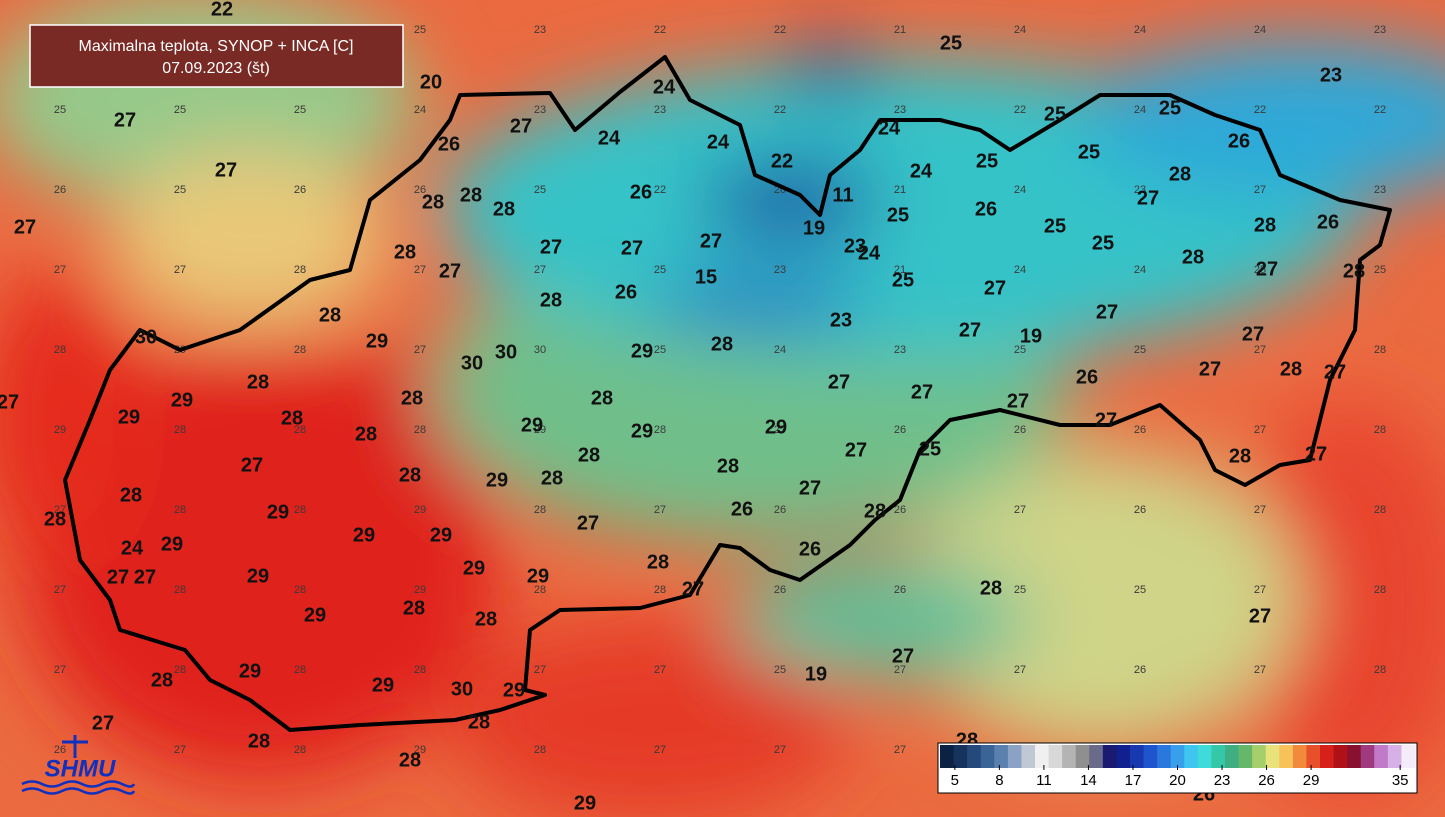  Describe the element at coordinates (78, 765) in the screenshot. I see `logo: SHMU` at that location.